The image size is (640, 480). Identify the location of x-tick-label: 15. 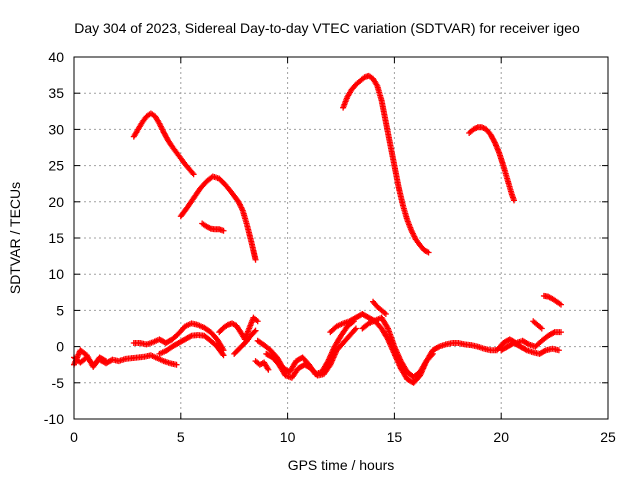
(395, 437).